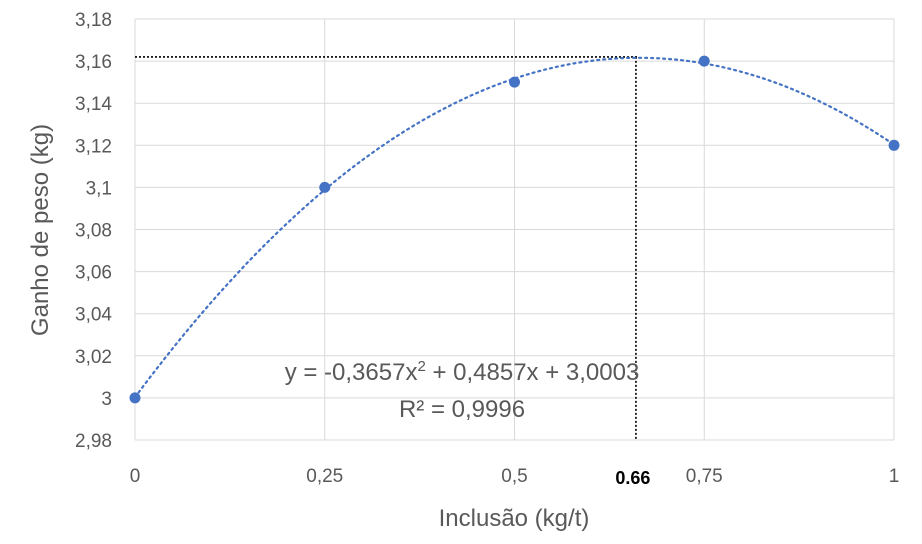 This screenshot has width=922, height=544. I want to click on optimum-x-label: 0.66, so click(632, 478).